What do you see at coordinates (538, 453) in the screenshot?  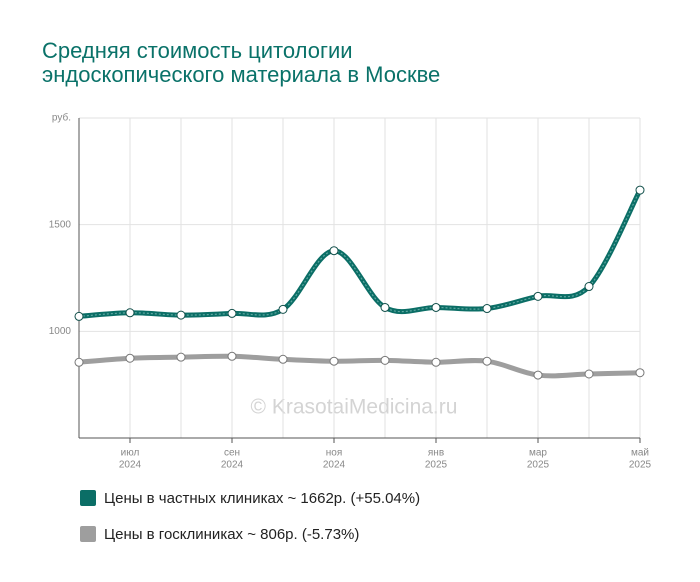 I see `x-tick-label: мар` at bounding box center [538, 453].